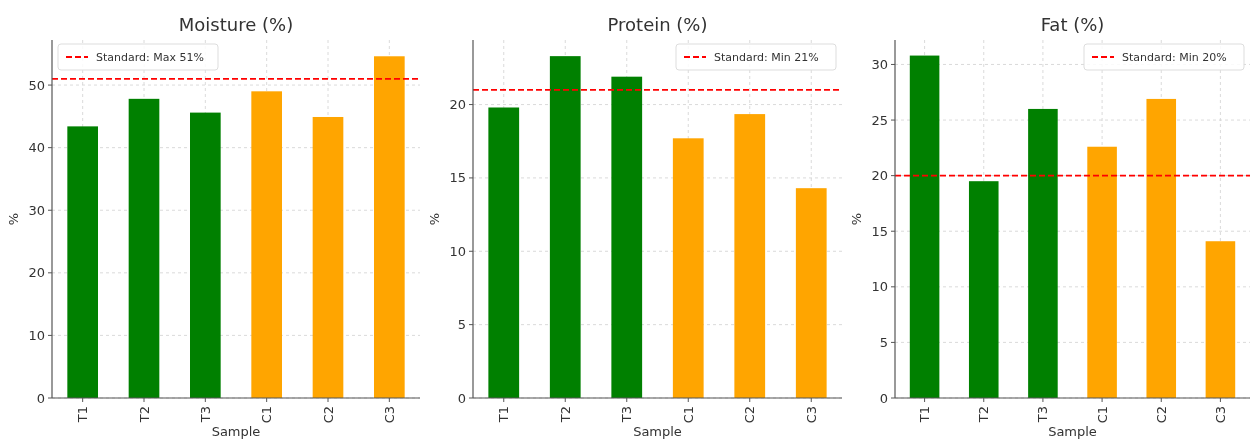 This screenshot has width=1256, height=446. Describe the element at coordinates (1174, 57) in the screenshot. I see `legend-label: Standard: Min 20%` at that location.